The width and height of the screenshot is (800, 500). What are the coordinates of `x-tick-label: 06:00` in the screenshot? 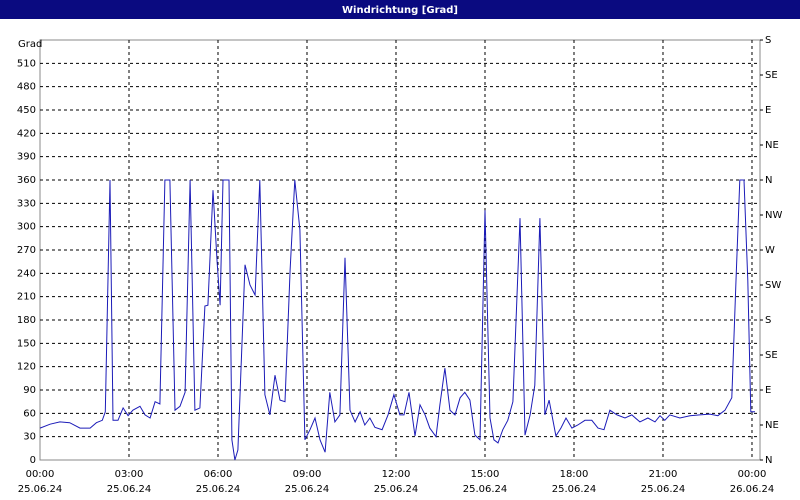 It's located at (218, 474).